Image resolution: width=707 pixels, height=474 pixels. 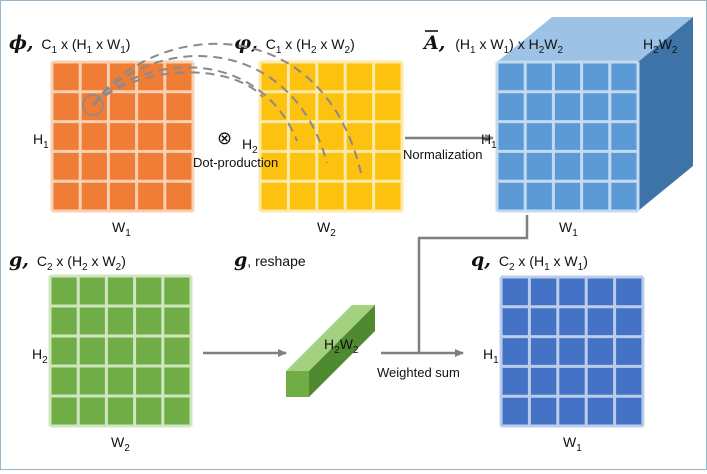 What do you see at coordinates (21, 43) in the screenshot?
I see `phi-symbol: ϕ,` at bounding box center [21, 43].